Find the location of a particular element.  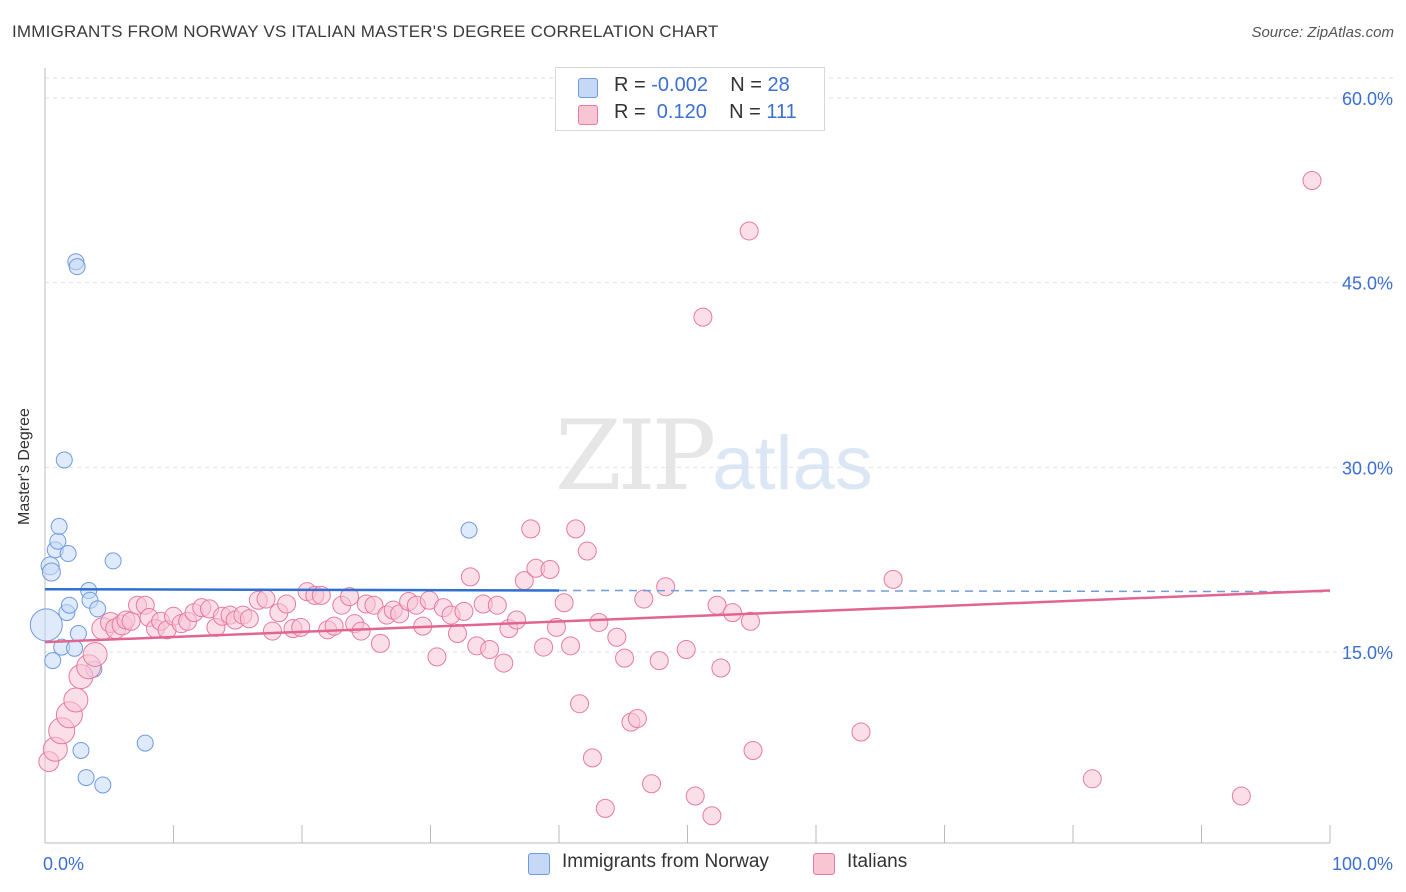

bottom-legend-label-italians: Italians is located at coordinates (877, 861).